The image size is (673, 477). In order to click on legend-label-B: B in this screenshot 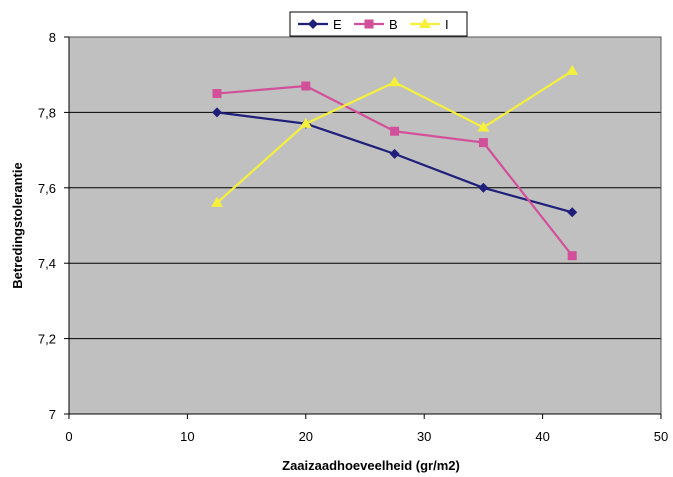, I will do `click(393, 24)`.